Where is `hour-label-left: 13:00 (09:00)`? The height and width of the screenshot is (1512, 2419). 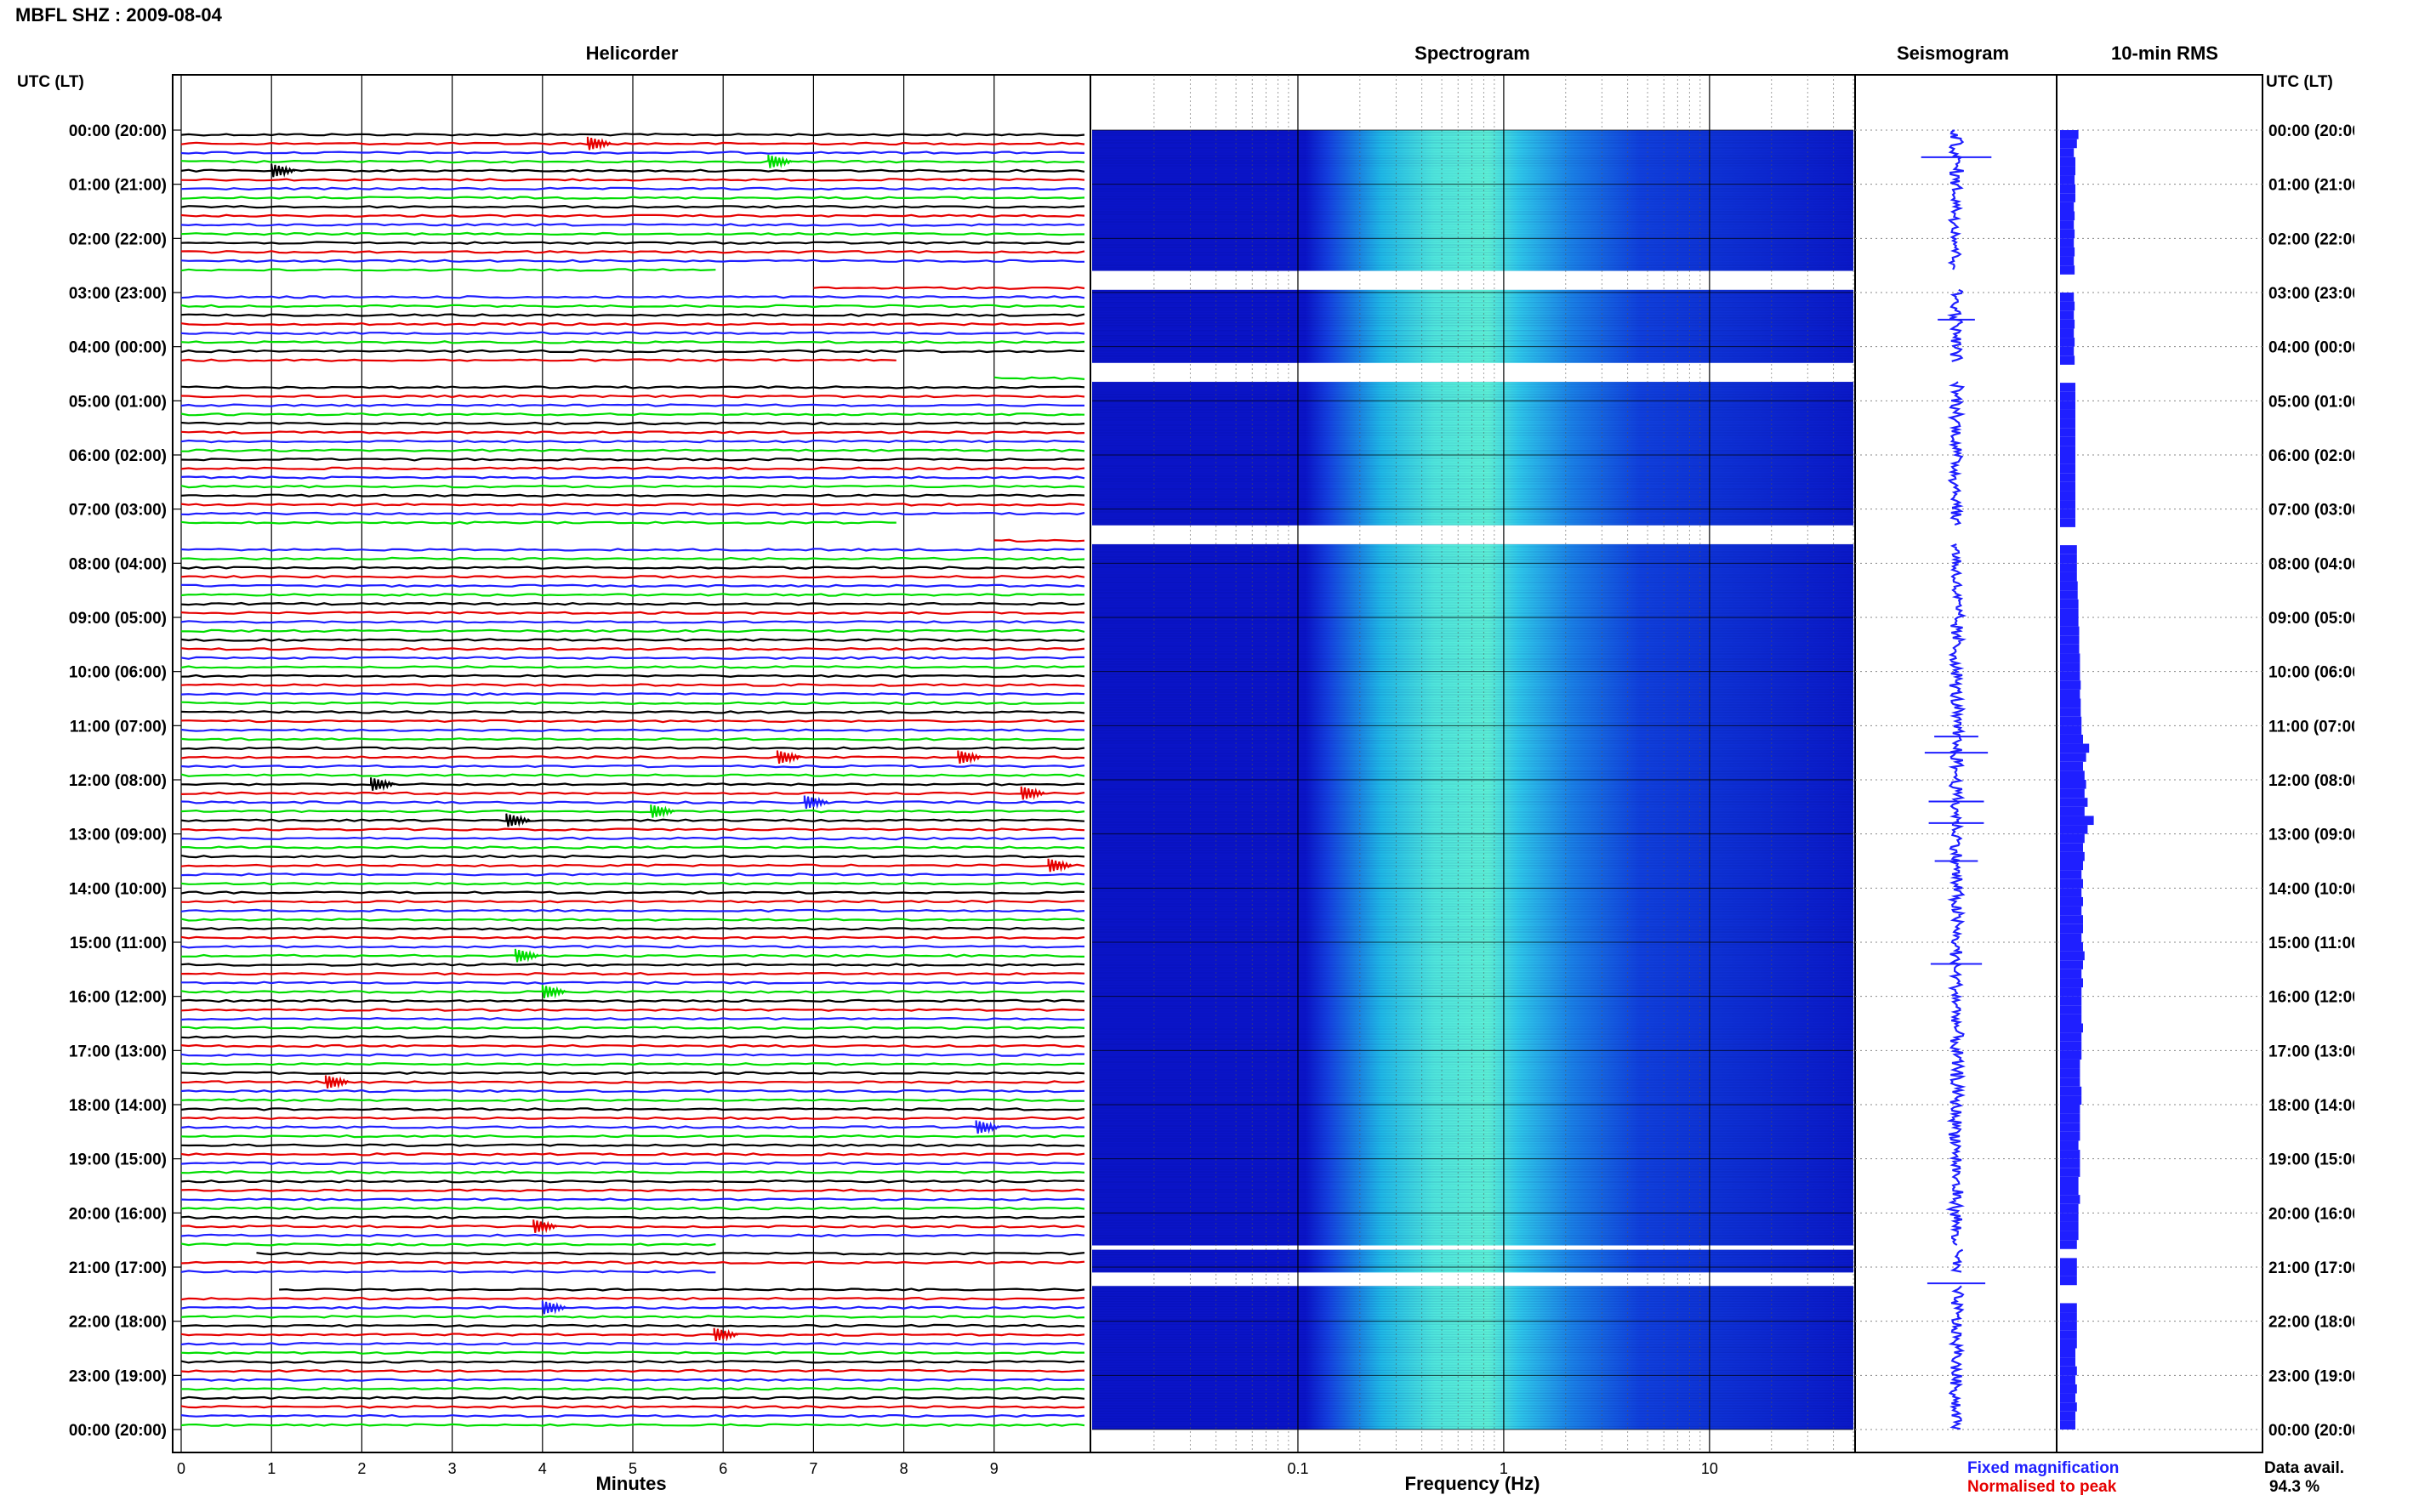 hour-label-left: 13:00 (09:00) is located at coordinates (118, 835).